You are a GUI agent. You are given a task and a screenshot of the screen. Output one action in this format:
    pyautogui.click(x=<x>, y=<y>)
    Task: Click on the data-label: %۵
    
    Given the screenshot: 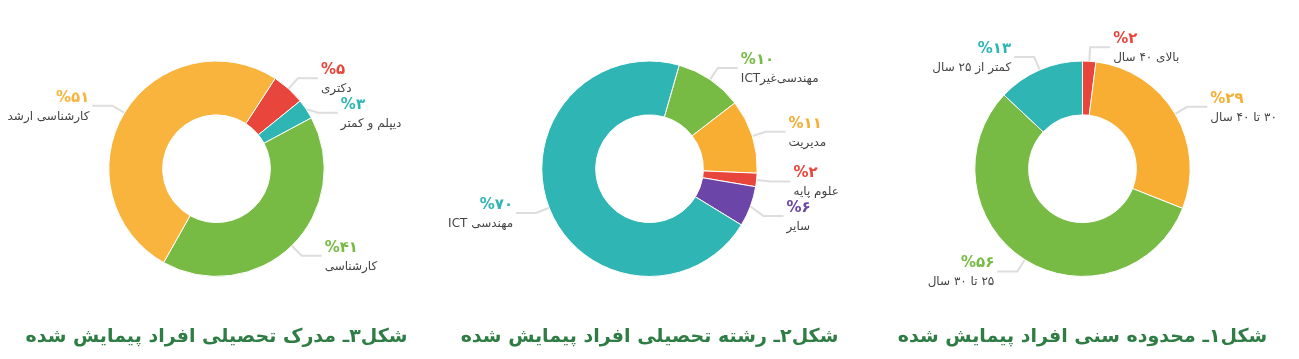 What is the action you would take?
    pyautogui.click(x=333, y=69)
    